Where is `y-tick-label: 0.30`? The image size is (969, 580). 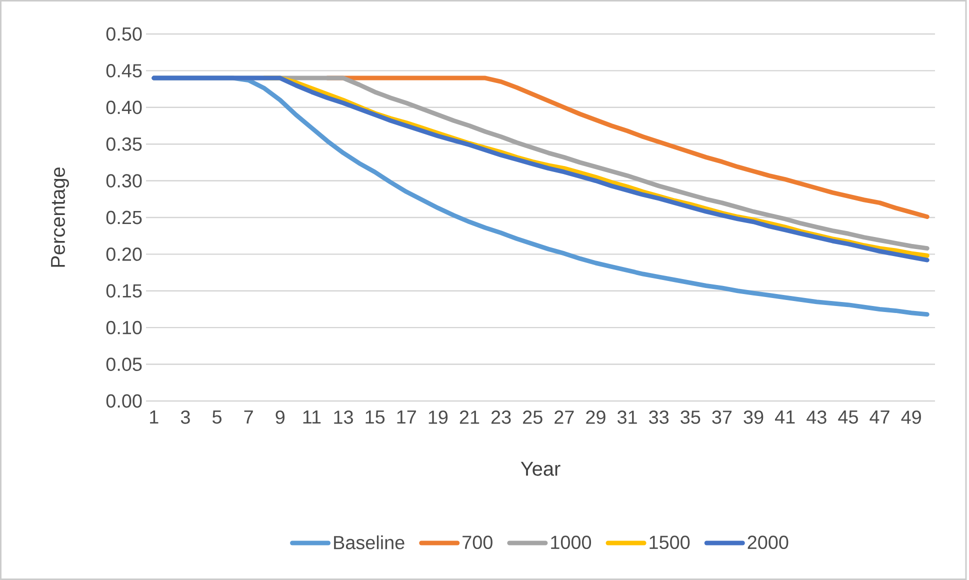 y-tick-label: 0.30 is located at coordinates (124, 181).